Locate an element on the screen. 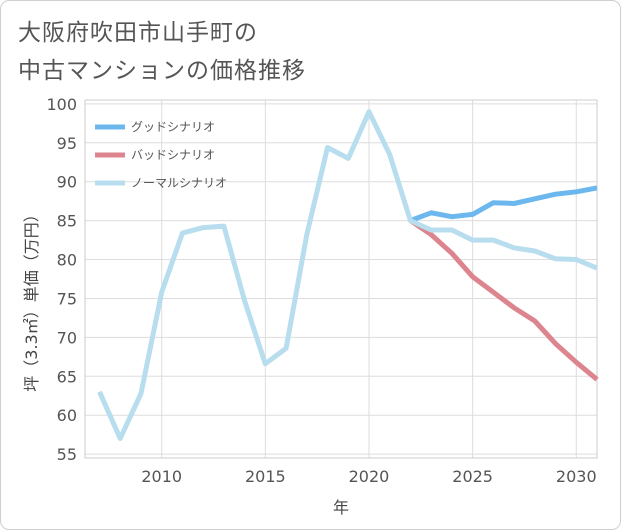 The image size is (621, 530). legend-label-good: グッドシナリオ is located at coordinates (173, 127).